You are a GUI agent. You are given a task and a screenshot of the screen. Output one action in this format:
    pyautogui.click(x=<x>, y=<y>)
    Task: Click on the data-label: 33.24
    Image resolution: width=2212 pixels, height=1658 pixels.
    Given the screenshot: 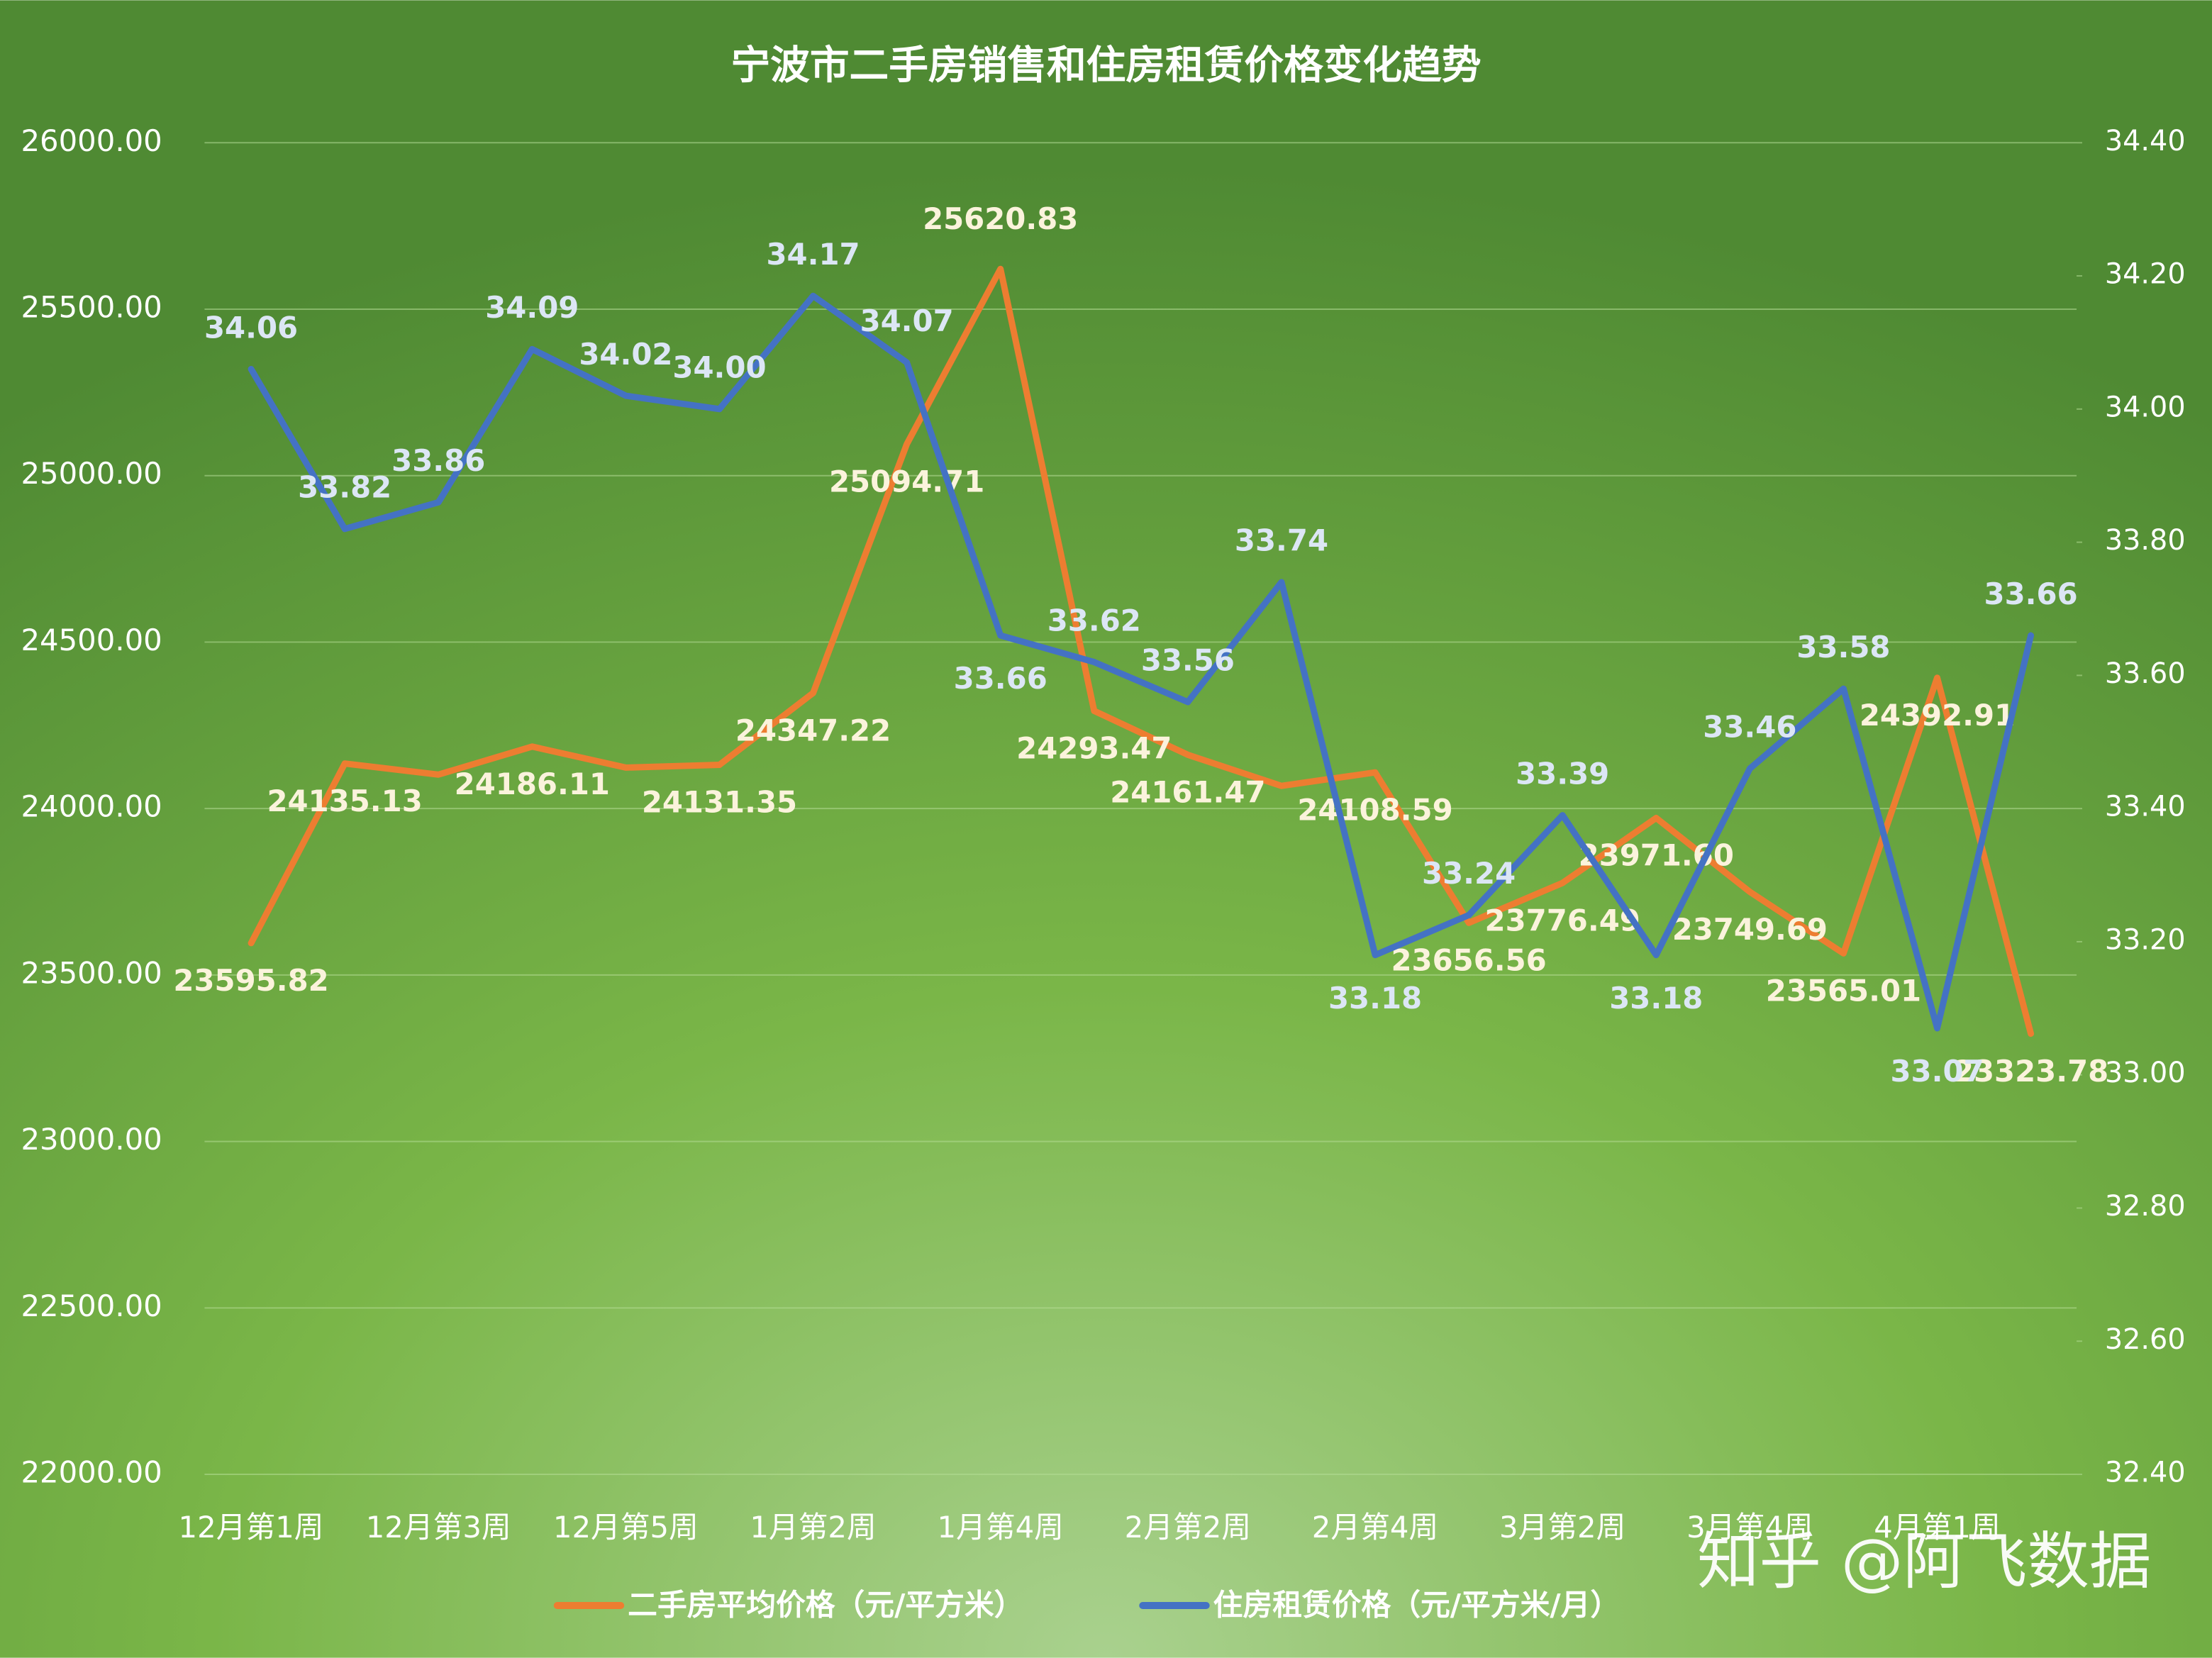 What is the action you would take?
    pyautogui.click(x=1469, y=874)
    